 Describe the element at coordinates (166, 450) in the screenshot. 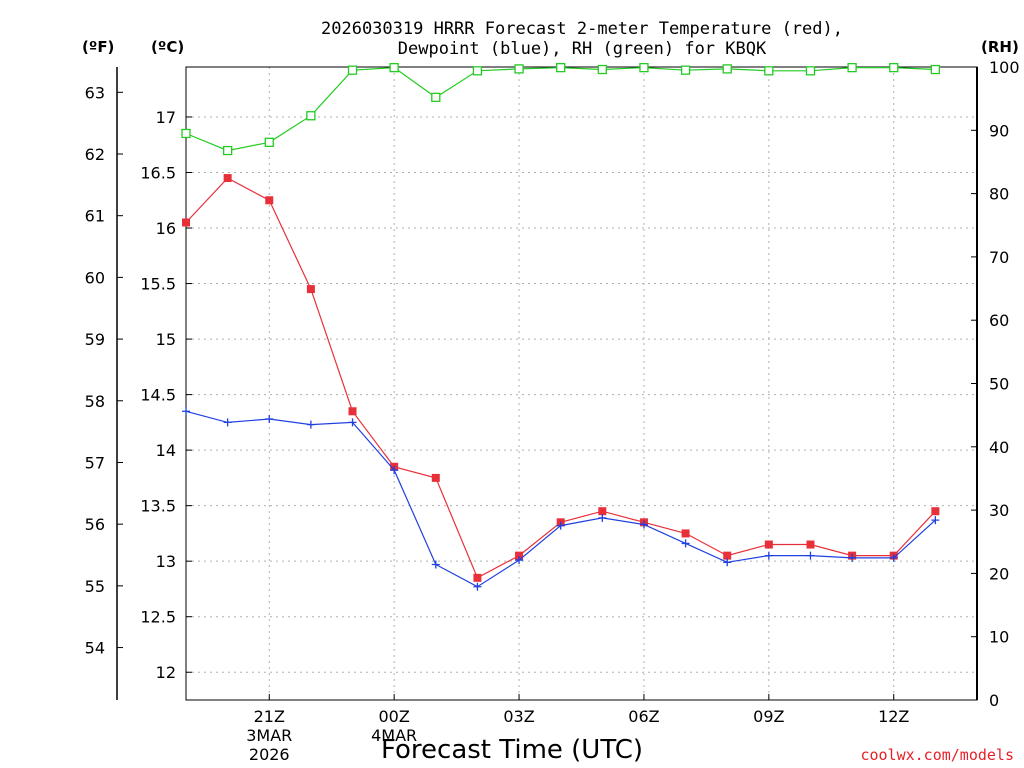

I see `celsius-tick-label: 14` at that location.